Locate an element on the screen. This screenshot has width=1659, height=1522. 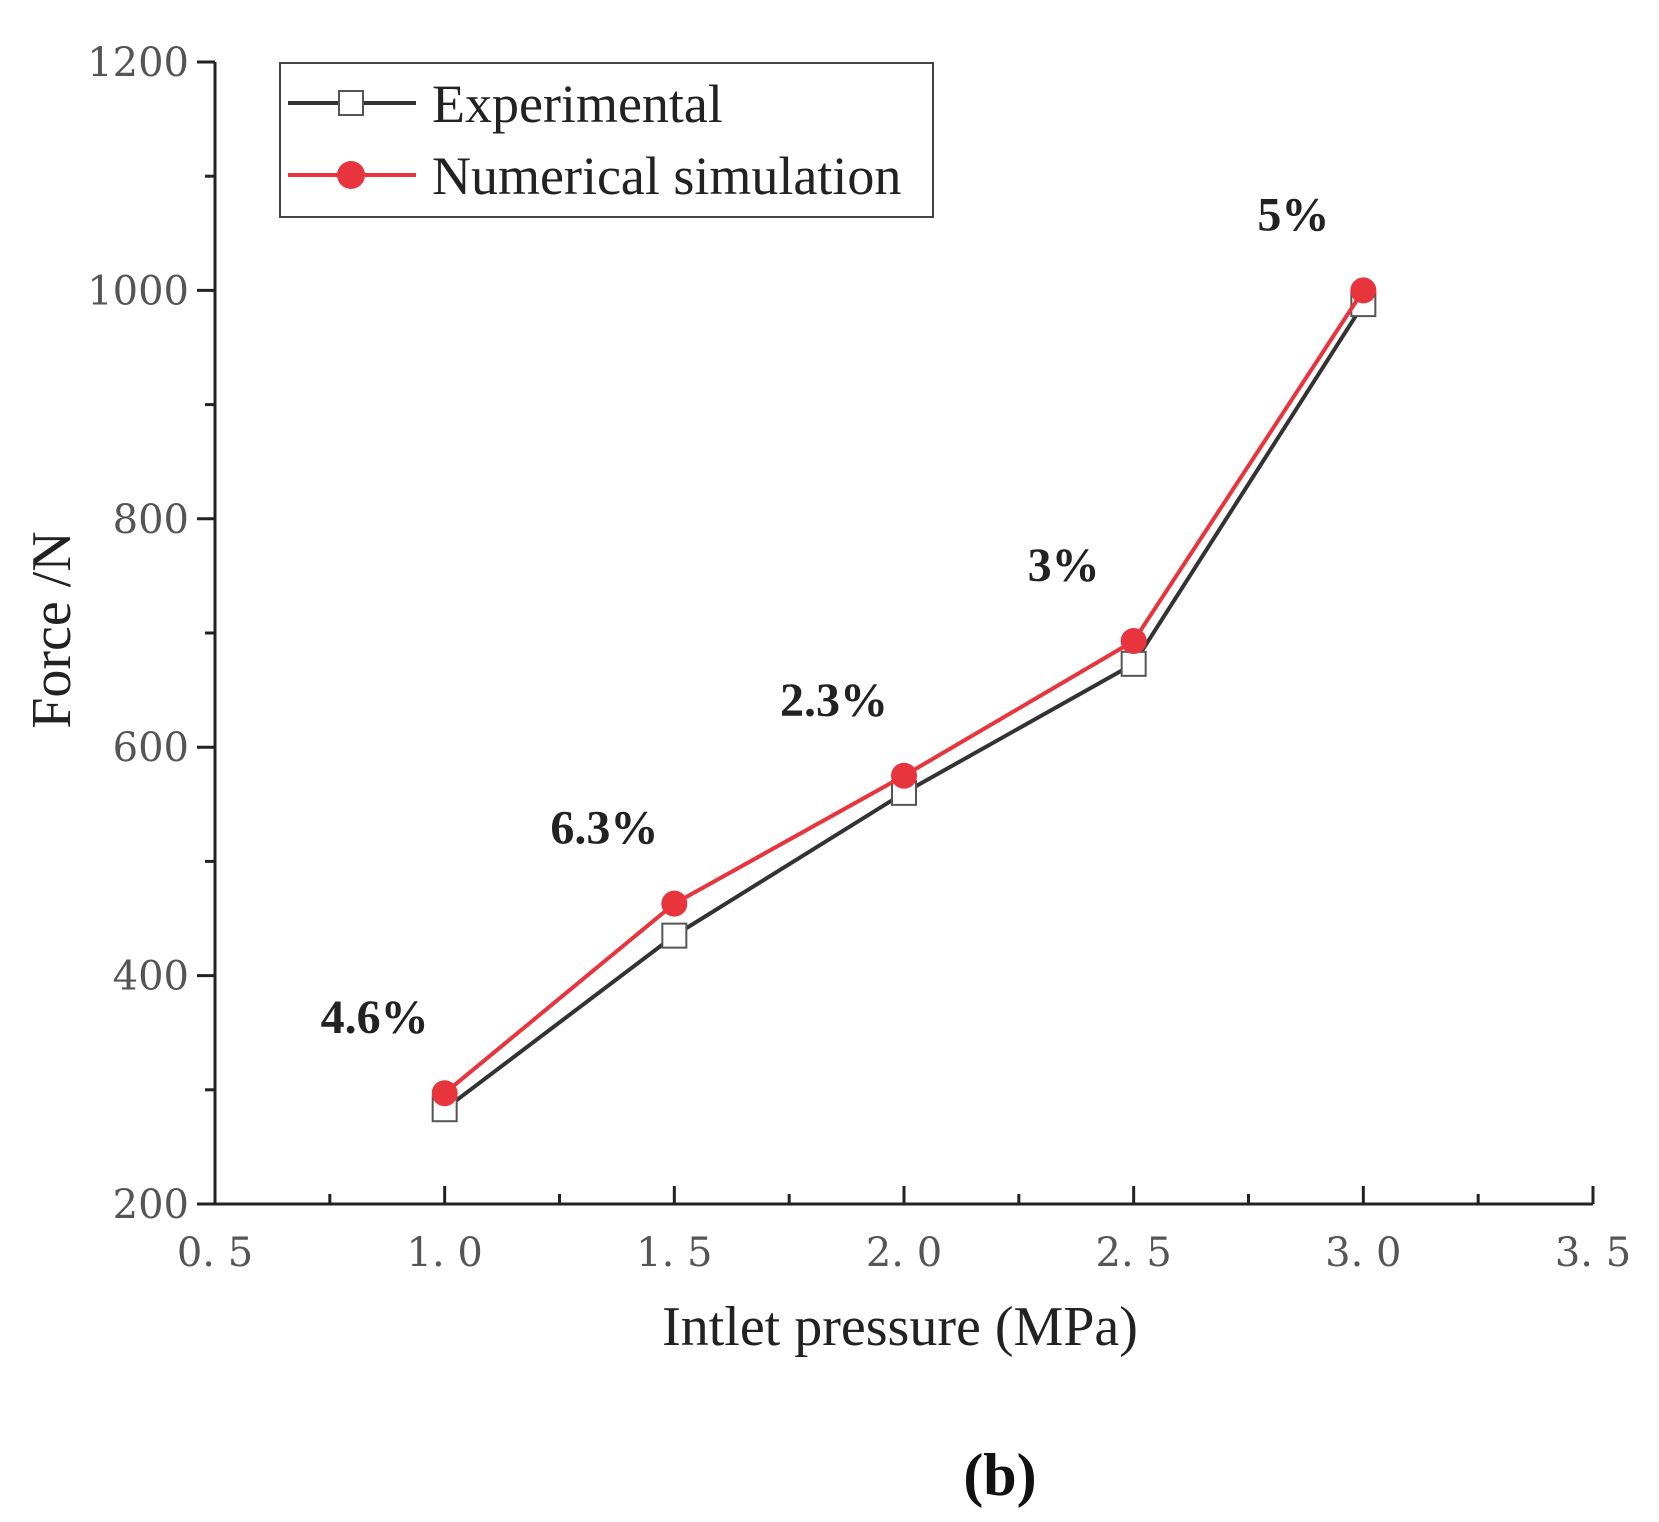
legend-box is located at coordinates (606, 140).